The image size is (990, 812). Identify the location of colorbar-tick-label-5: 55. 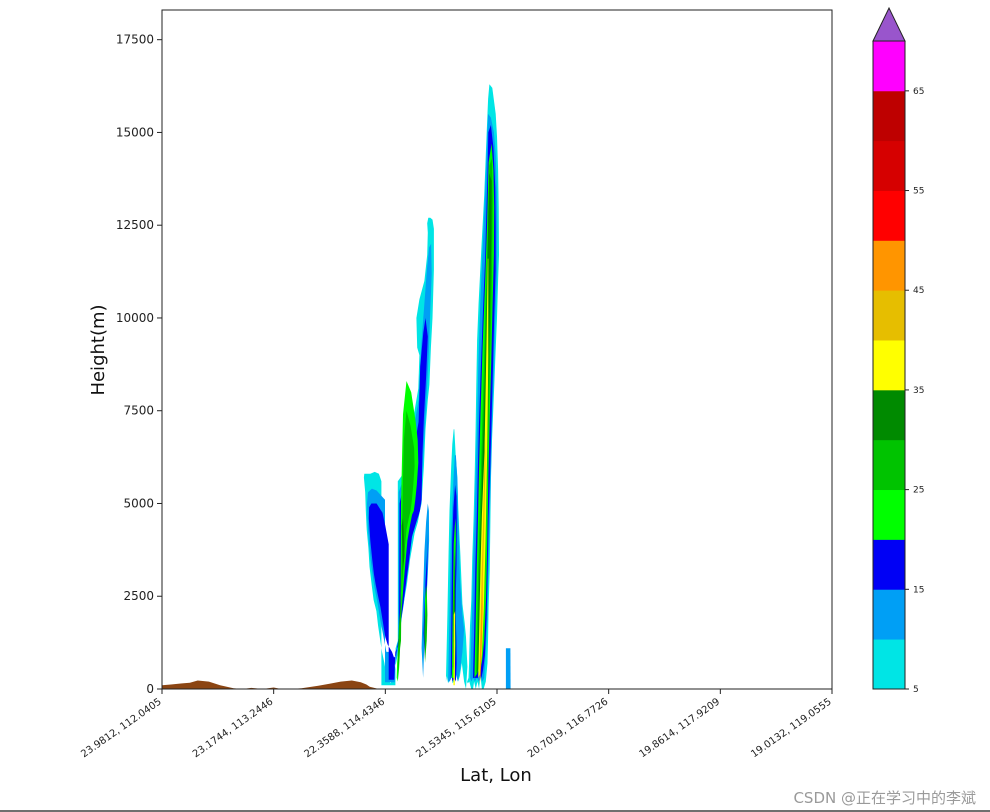
(918, 192).